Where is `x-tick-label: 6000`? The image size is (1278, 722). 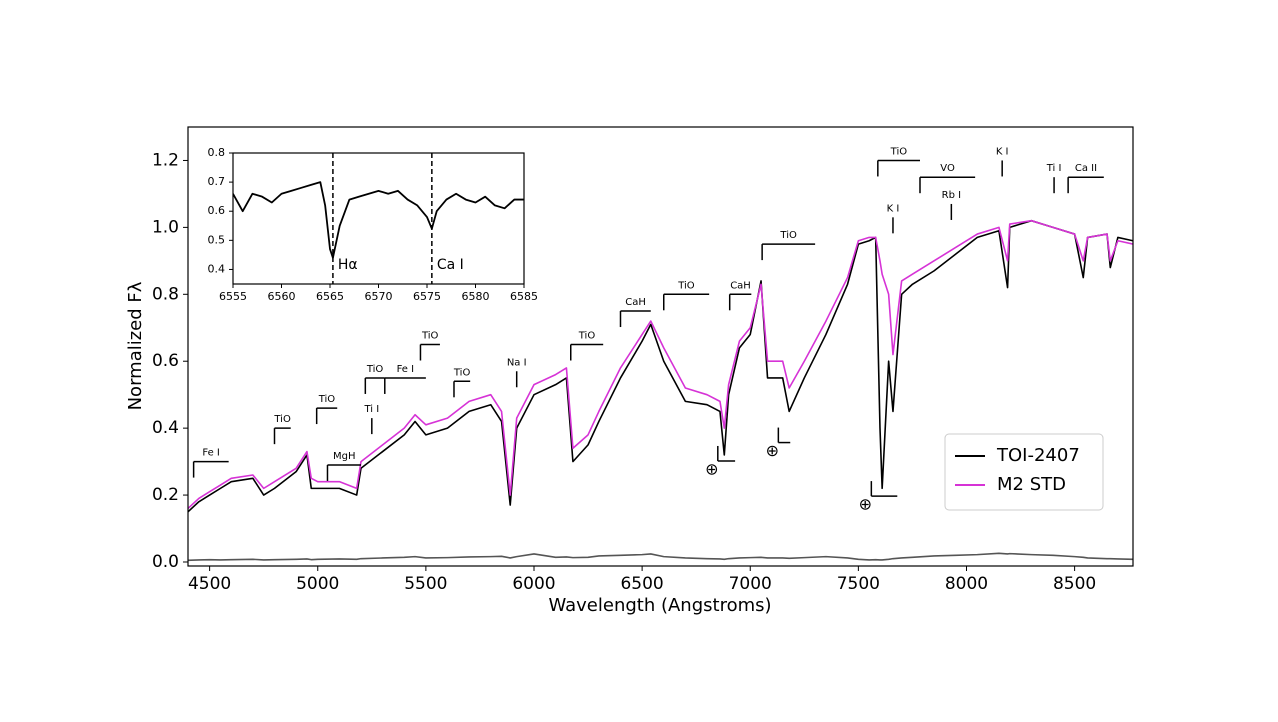 x-tick-label: 6000 is located at coordinates (533, 584).